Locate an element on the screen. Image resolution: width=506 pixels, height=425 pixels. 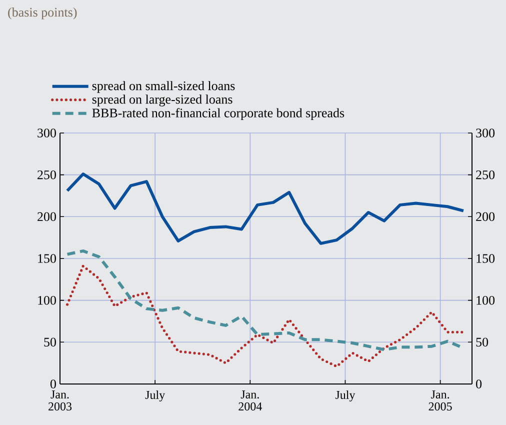
line-series is located at coordinates (265, 208).